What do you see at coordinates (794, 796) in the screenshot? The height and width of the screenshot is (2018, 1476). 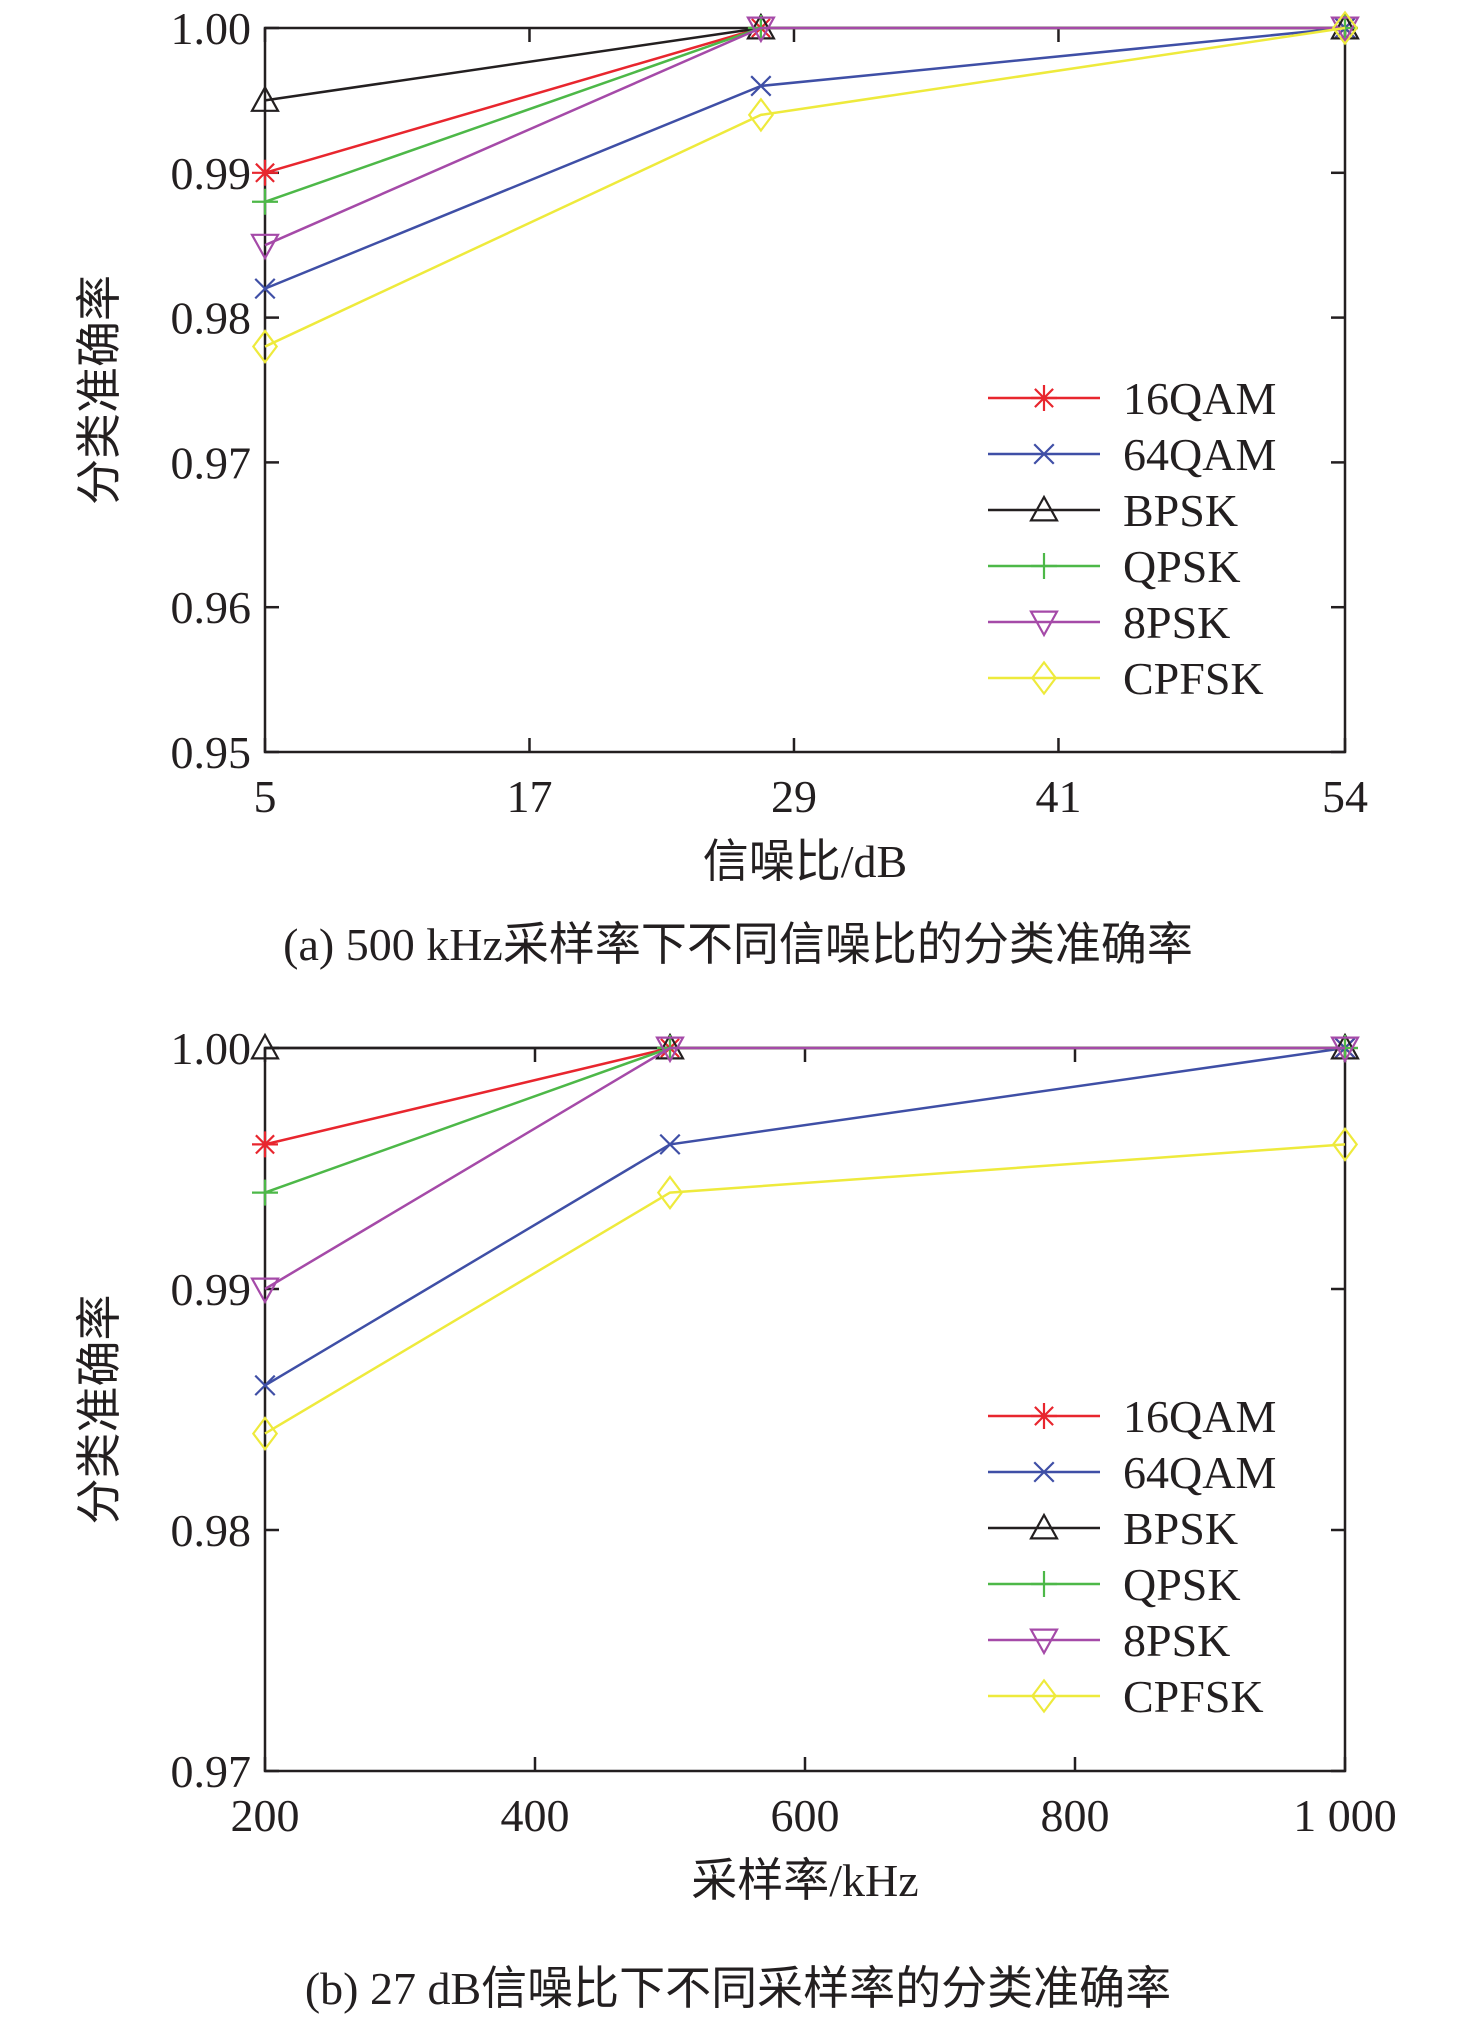 I see `x-tick-label: 29` at bounding box center [794, 796].